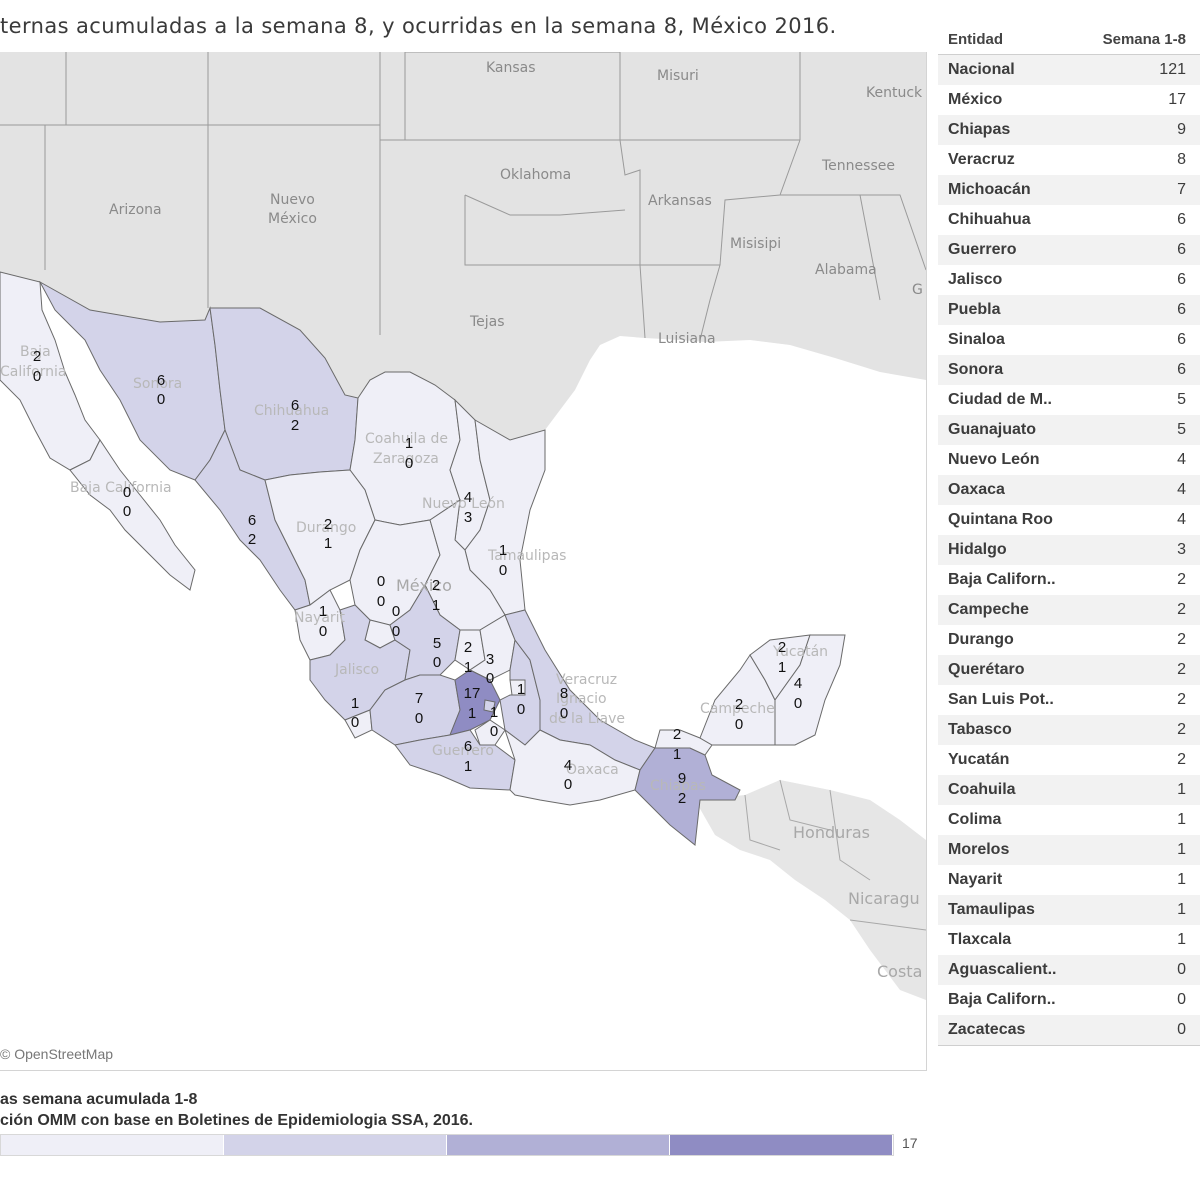 The image size is (1200, 1199). Describe the element at coordinates (1144, 39) in the screenshot. I see `column-header-semana: Semana 1-8` at that location.